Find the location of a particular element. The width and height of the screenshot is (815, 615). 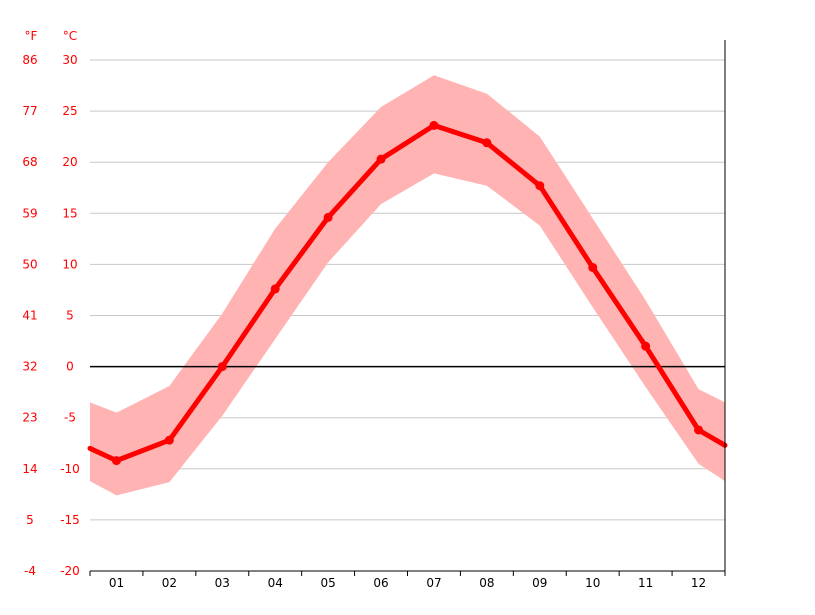

y-tick-label-f: 86 is located at coordinates (29, 60).